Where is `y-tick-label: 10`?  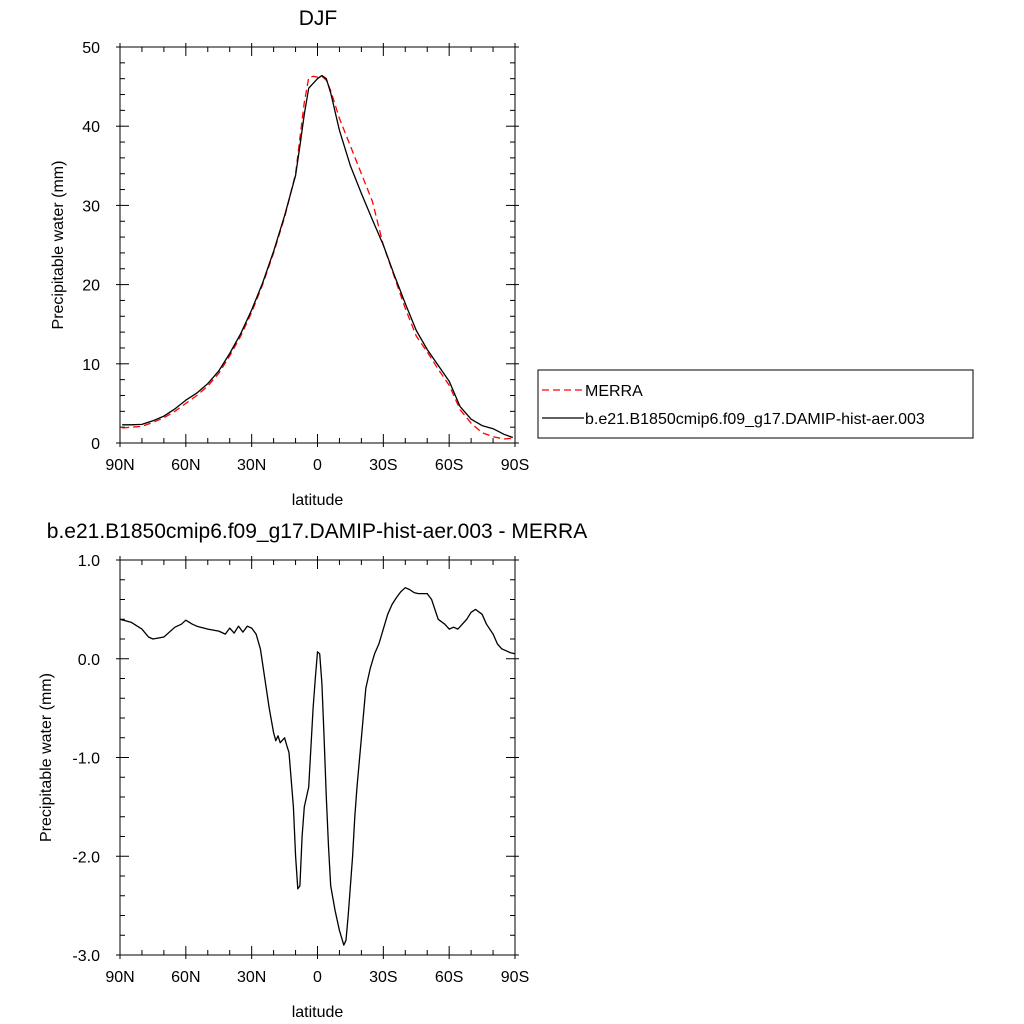 y-tick-label: 10 is located at coordinates (91, 365).